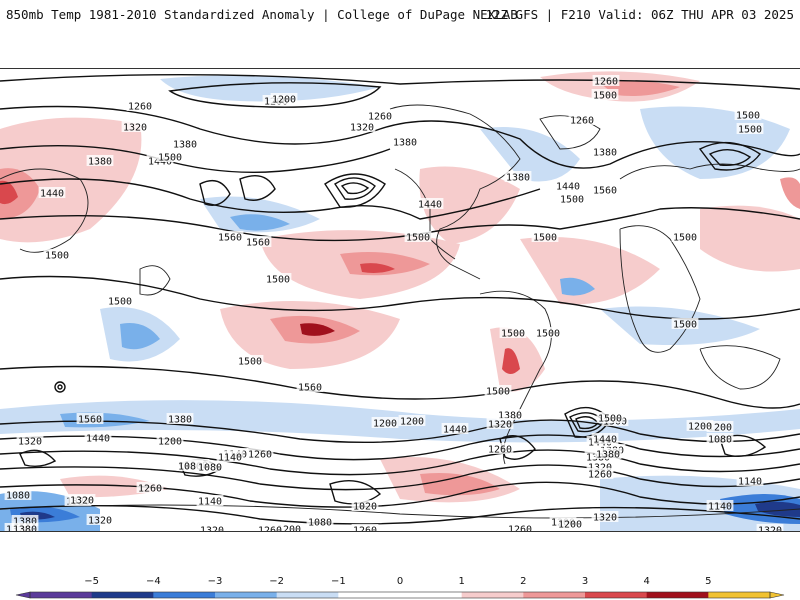  Describe the element at coordinates (338, 581) in the screenshot. I see `colorbar-tick-label: −1` at that location.